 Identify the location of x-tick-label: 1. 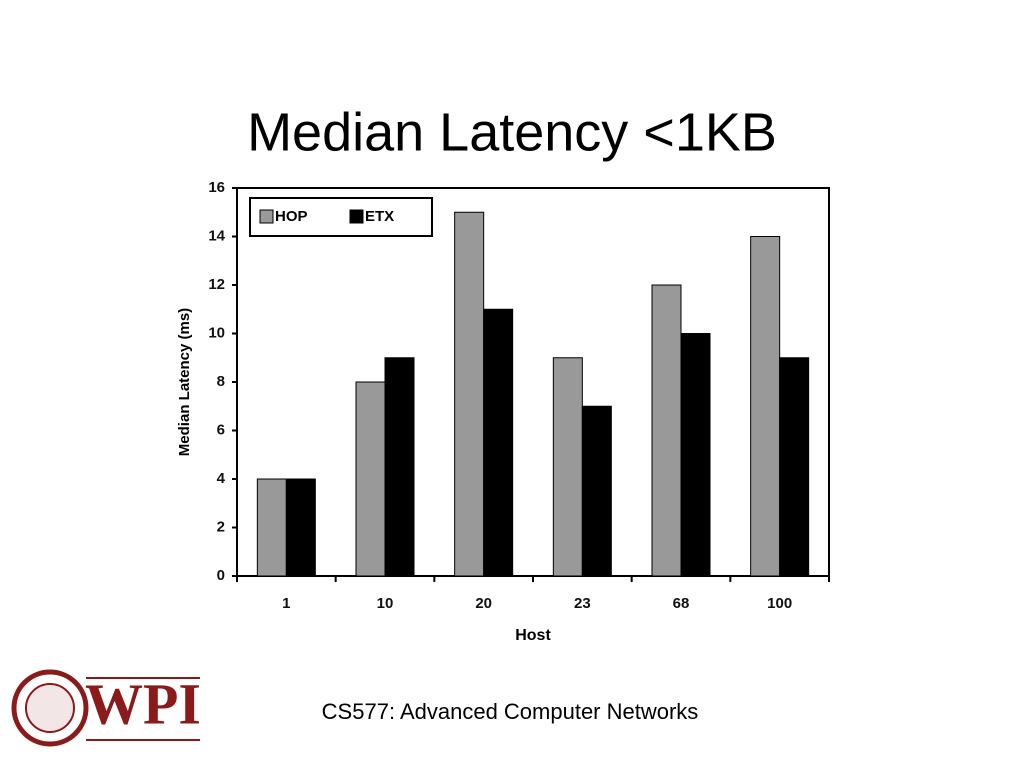
(286, 603).